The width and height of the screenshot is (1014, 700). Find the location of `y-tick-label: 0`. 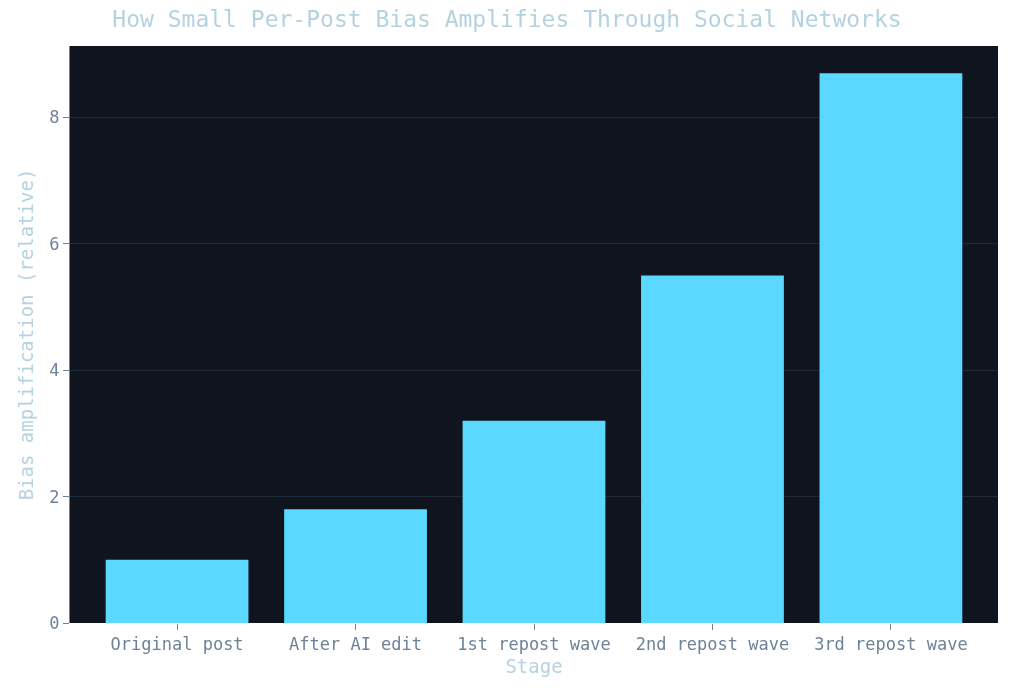

y-tick-label: 0 is located at coordinates (54, 622).